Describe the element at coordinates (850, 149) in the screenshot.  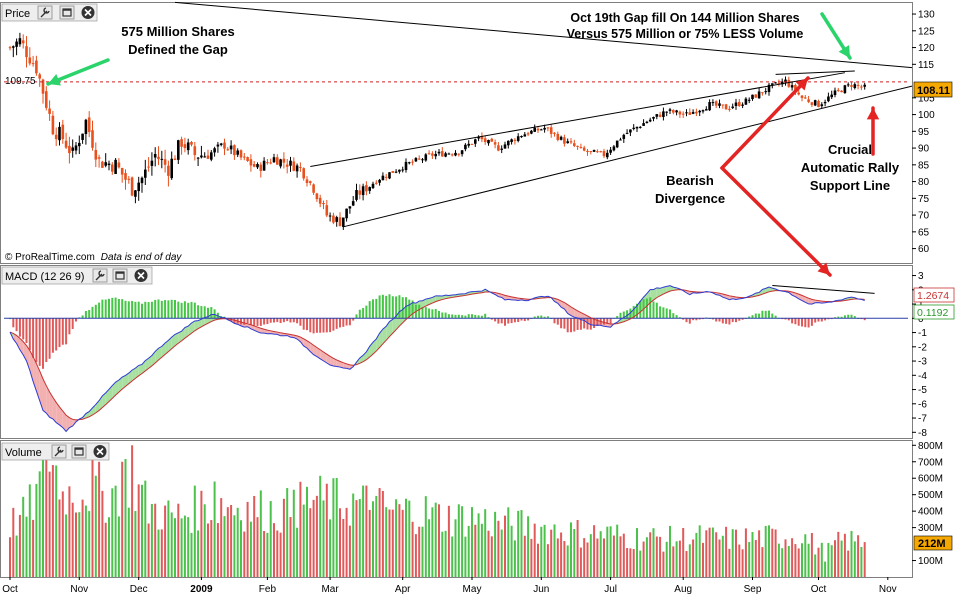
I see `support-line1: Crucial` at that location.